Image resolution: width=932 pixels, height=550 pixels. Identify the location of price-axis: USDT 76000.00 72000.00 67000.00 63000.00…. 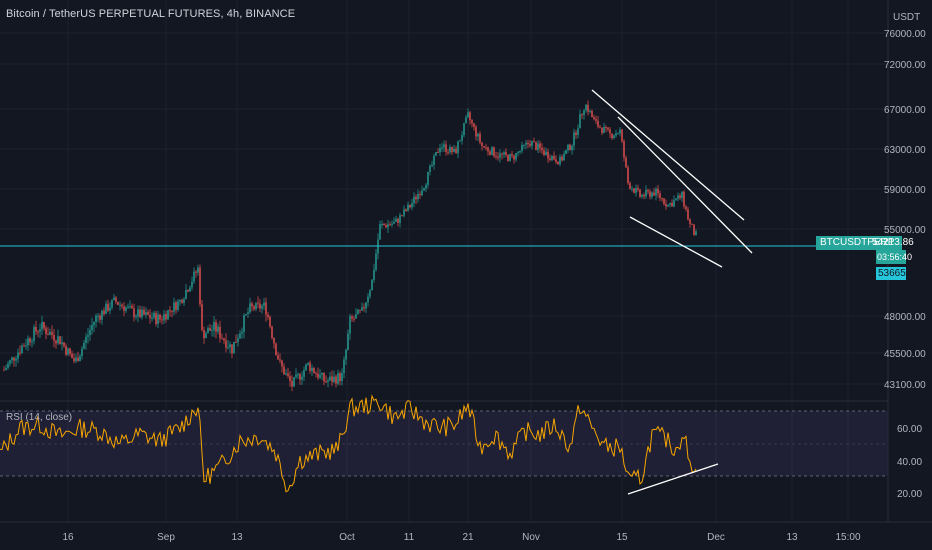
(905, 201).